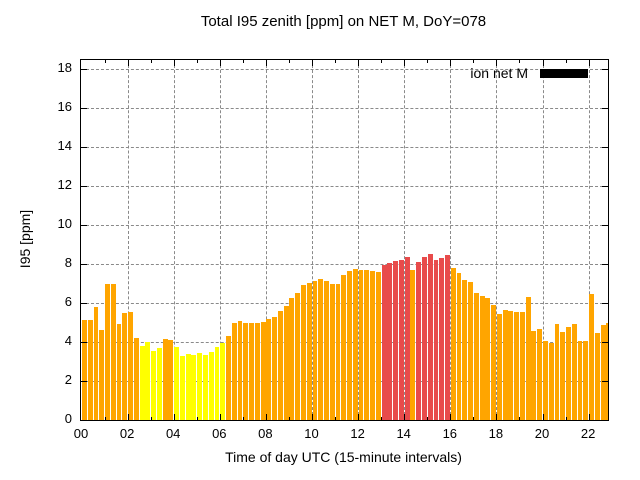 This screenshot has width=640, height=480. I want to click on x-tick-label: 12, so click(357, 433).